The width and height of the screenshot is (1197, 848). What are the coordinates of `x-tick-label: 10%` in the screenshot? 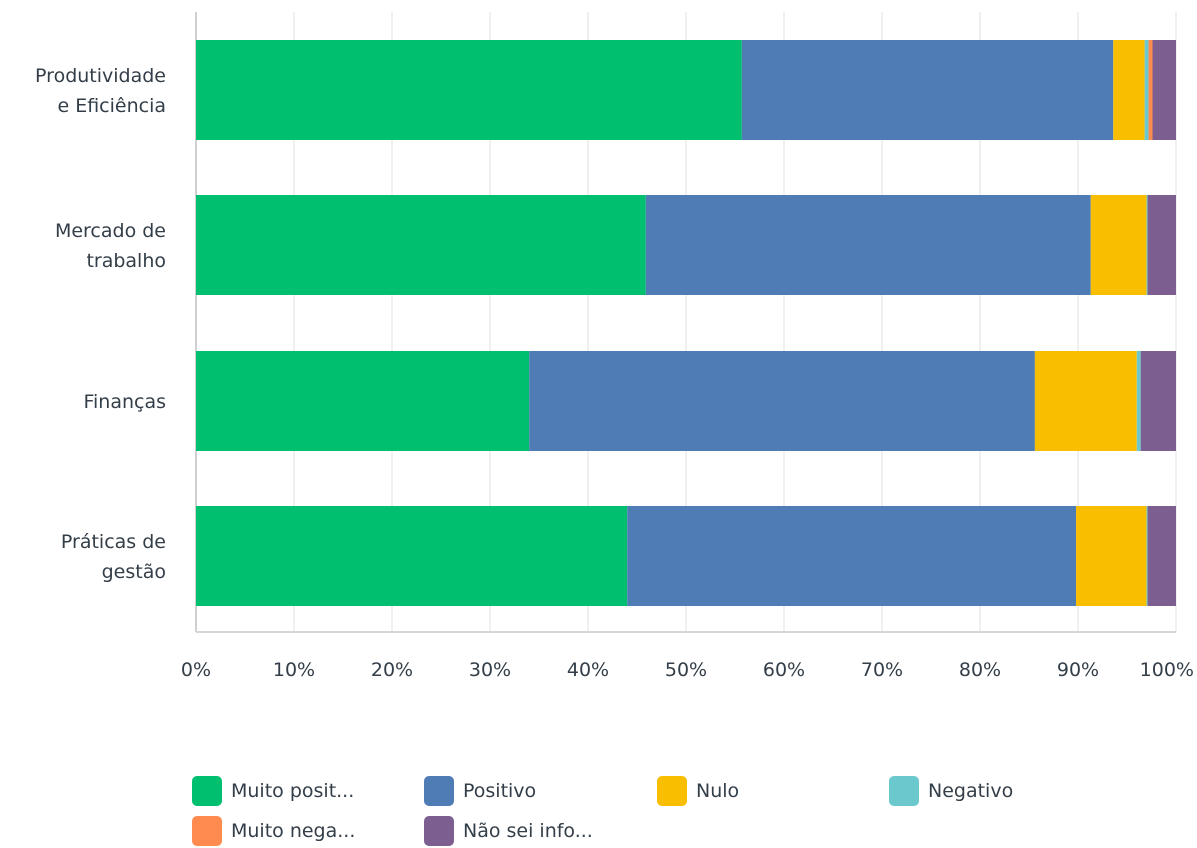 It's located at (294, 670).